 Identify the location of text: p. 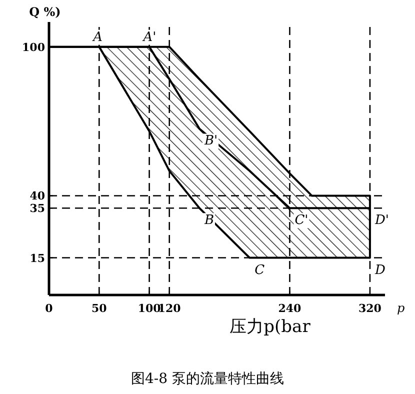
(401, 308).